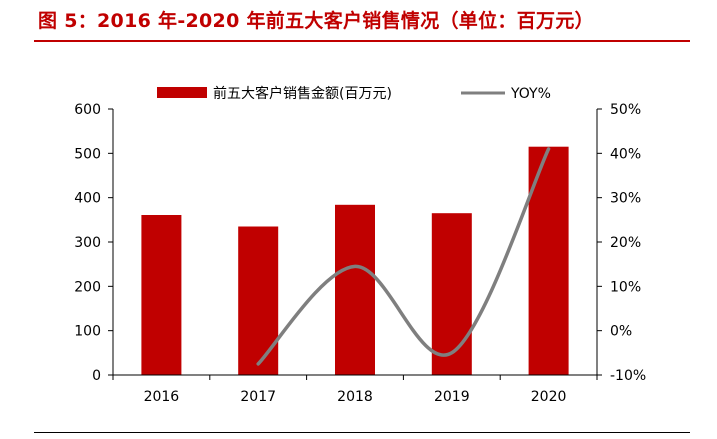  Describe the element at coordinates (302, 93) in the screenshot. I see `legend-bar-label: 前五大客户销售金额(百万元)` at that location.